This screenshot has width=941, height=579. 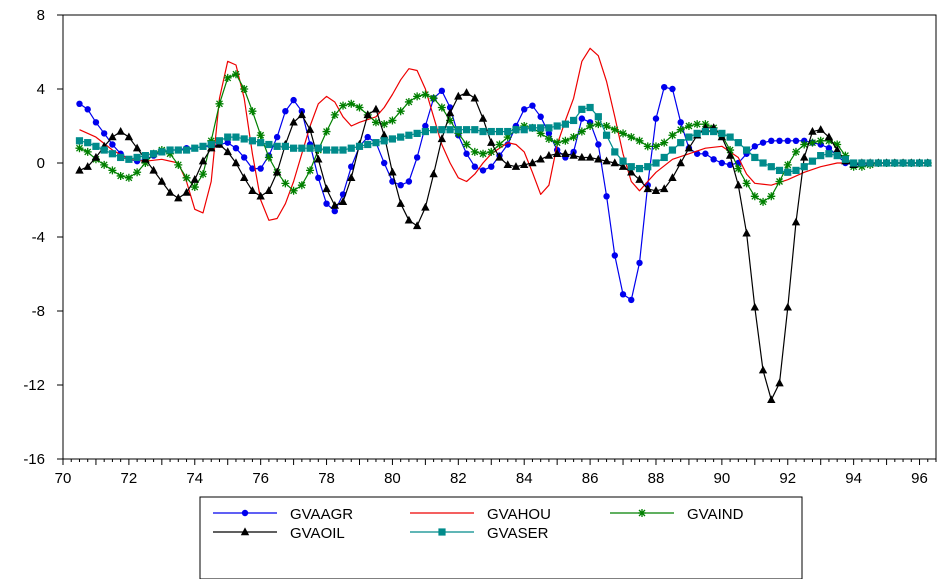 What do you see at coordinates (919, 478) in the screenshot?
I see `x-tick-label: 96` at bounding box center [919, 478].